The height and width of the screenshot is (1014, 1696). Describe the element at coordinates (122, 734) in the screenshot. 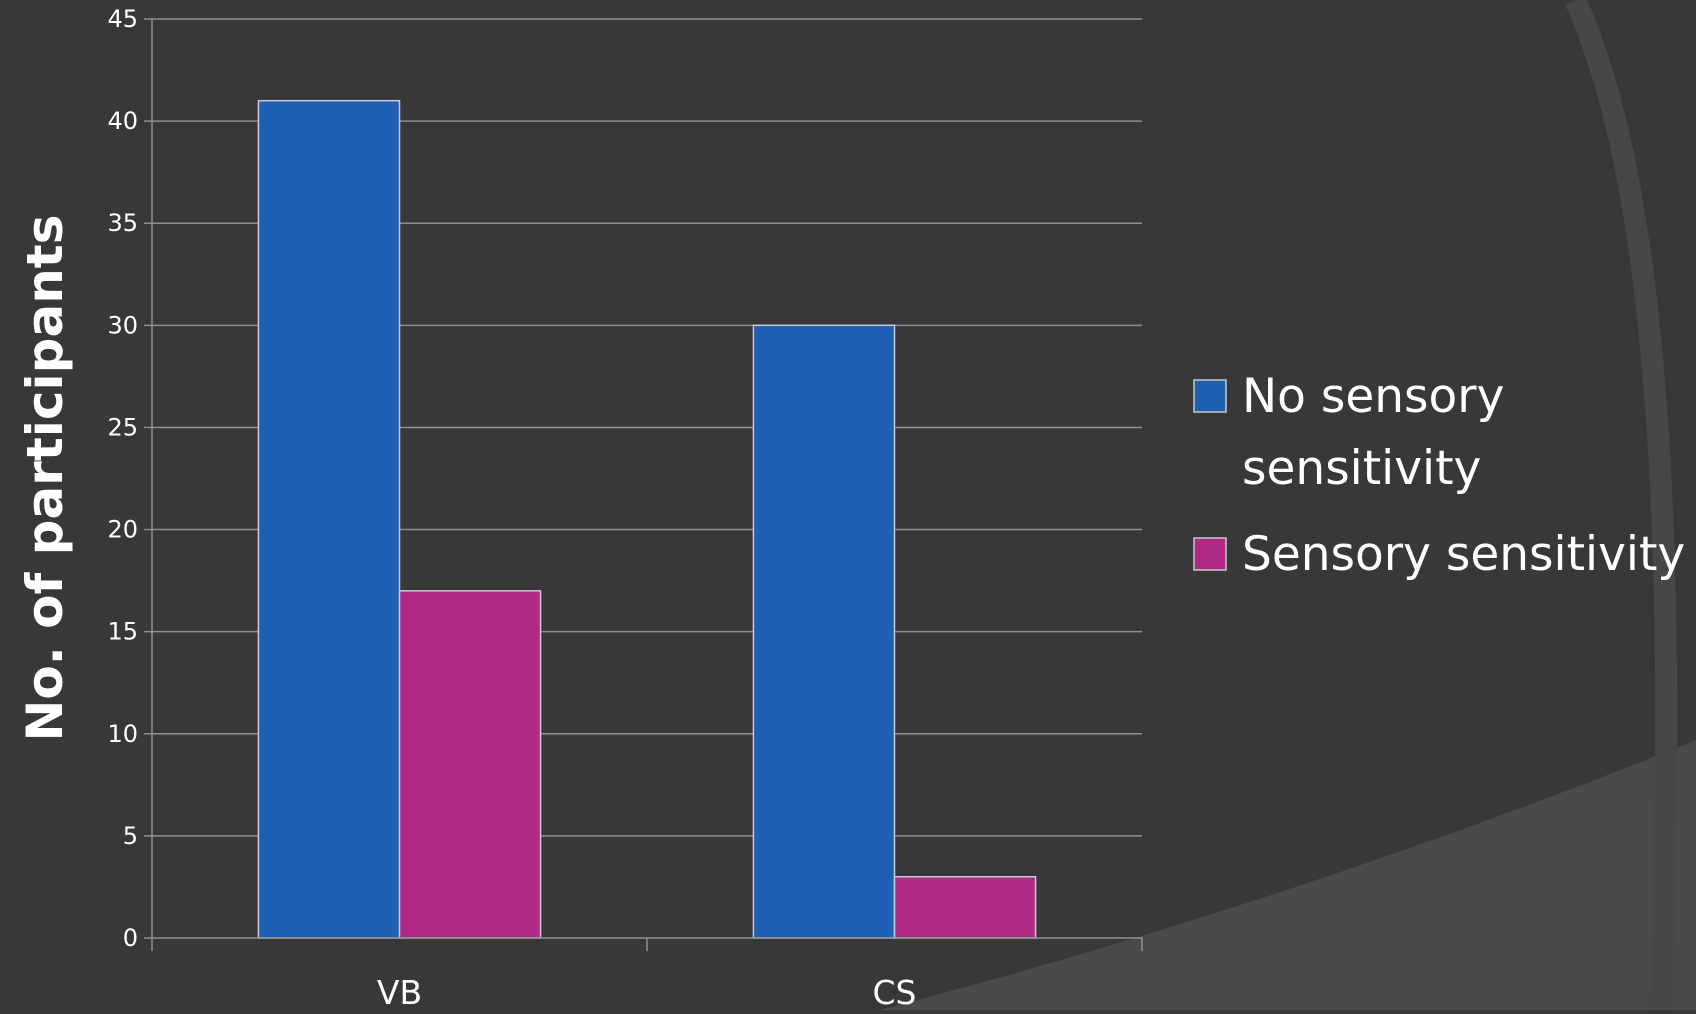

I see `y-tick-label: 10` at that location.